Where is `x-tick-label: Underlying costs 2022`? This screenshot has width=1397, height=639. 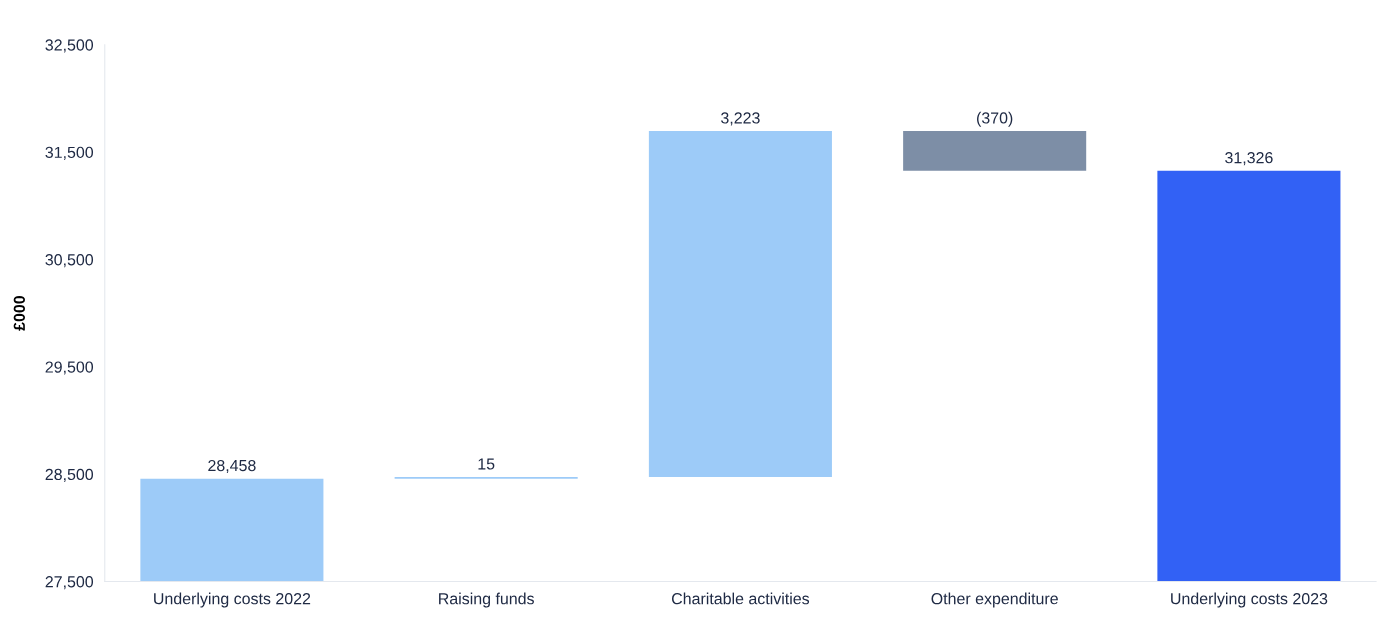 x-tick-label: Underlying costs 2022 is located at coordinates (232, 600).